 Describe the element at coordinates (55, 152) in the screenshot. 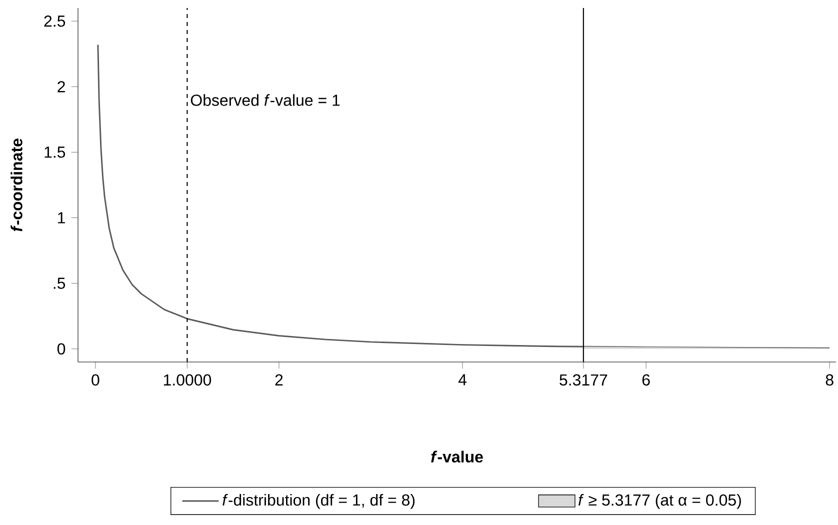

I see `y-tick-label: 1.5` at that location.